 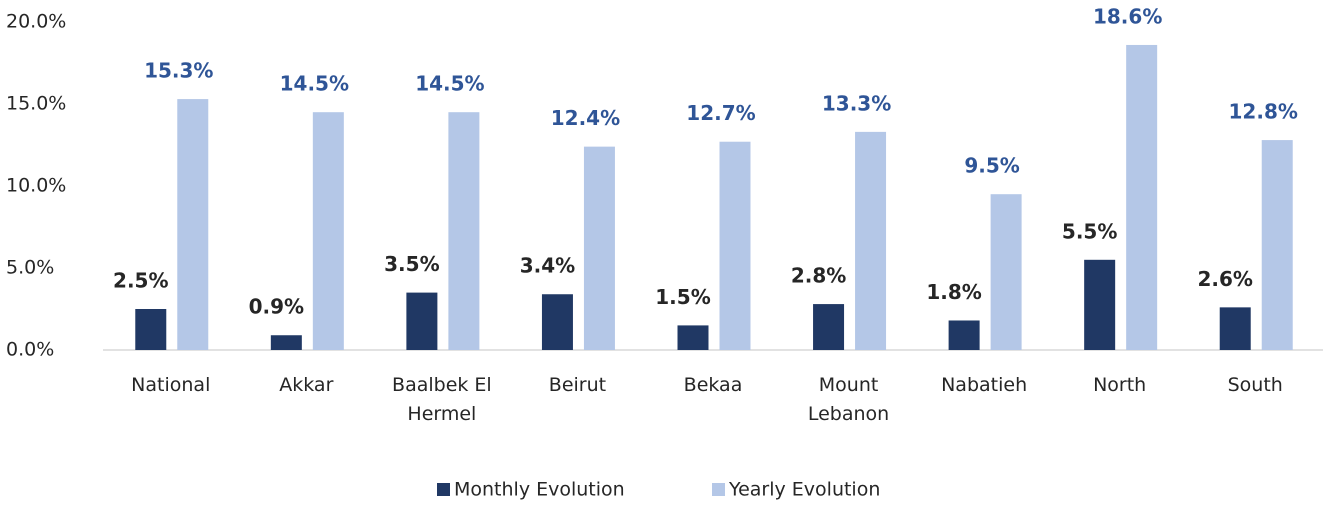 I want to click on x-tick-label: Beirut, so click(x=577, y=385).